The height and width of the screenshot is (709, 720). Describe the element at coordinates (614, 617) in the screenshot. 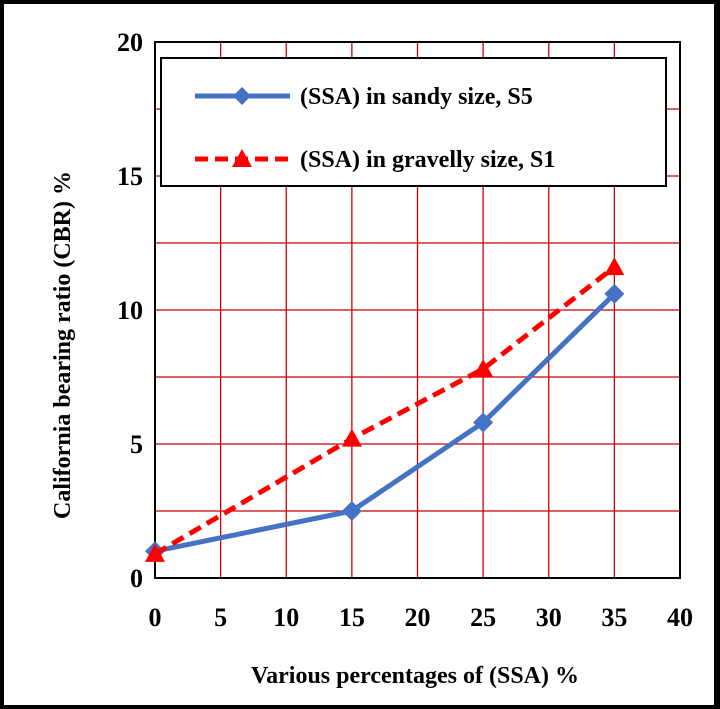

I see `x-tick-label-7: 35` at that location.